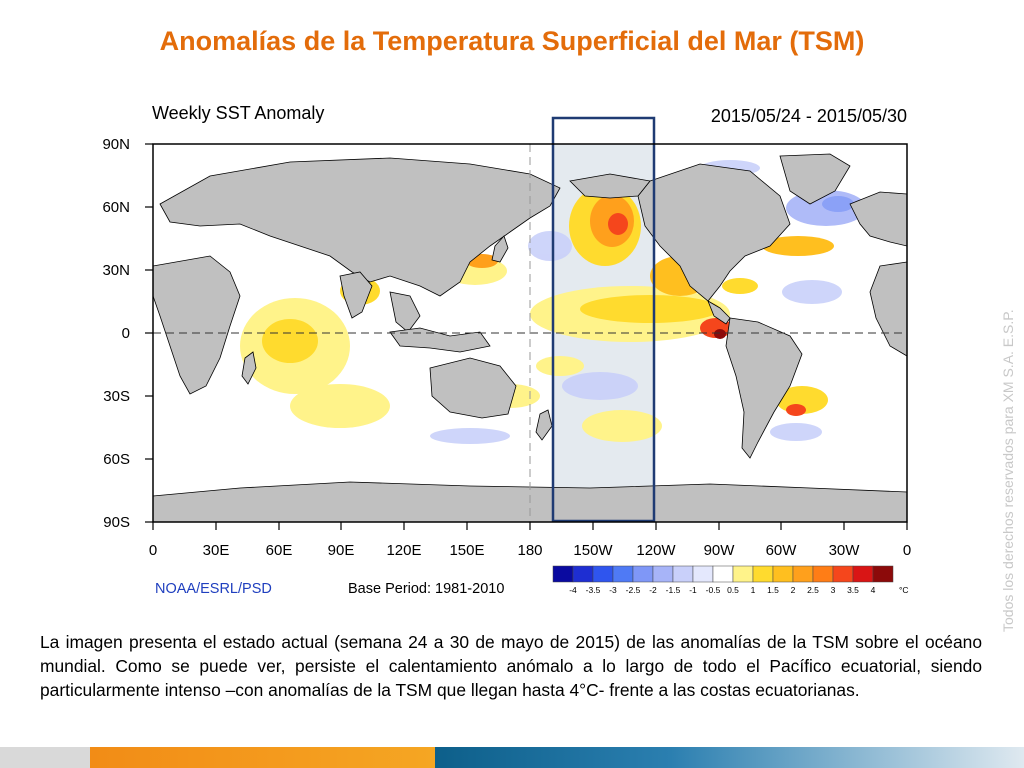 The height and width of the screenshot is (768, 1024). I want to click on footer-segment-orange, so click(262, 757).